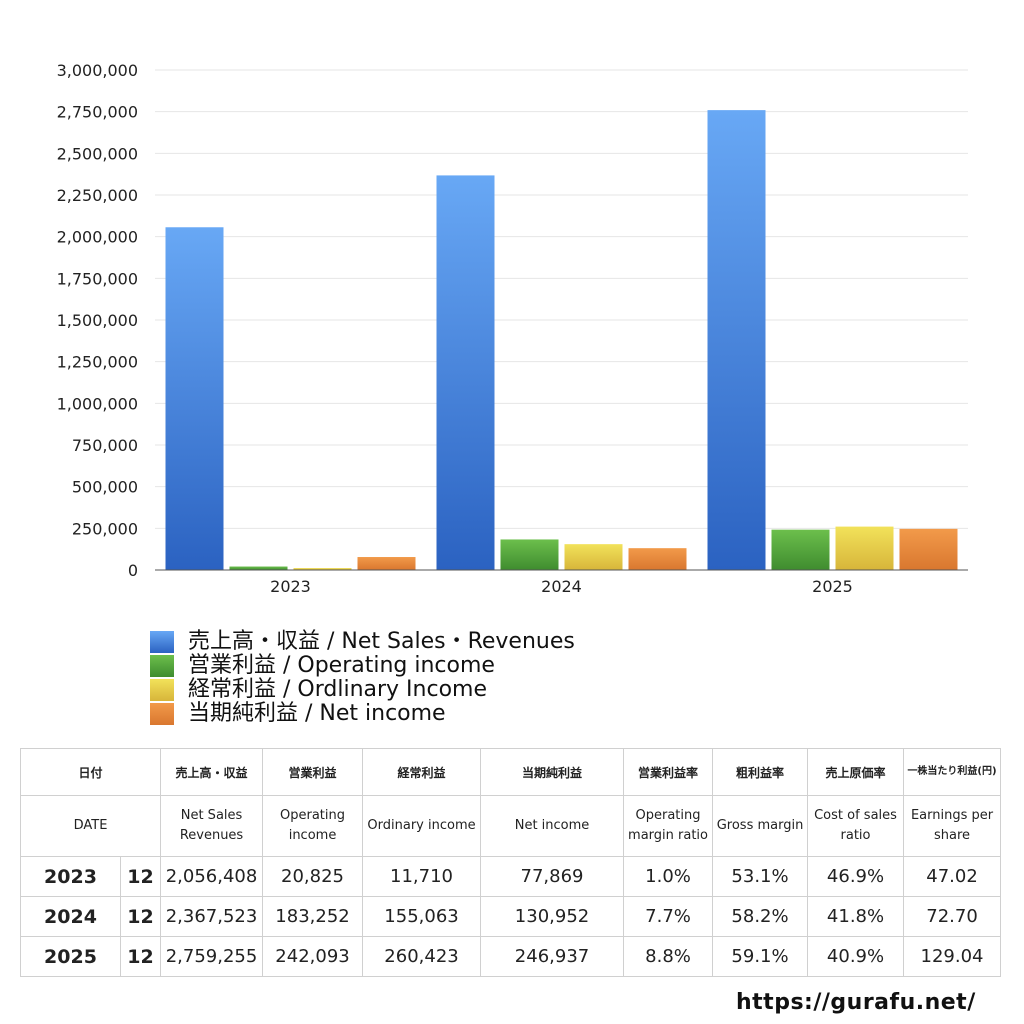  What do you see at coordinates (133, 570) in the screenshot?
I see `y-tick-label: 0` at bounding box center [133, 570].